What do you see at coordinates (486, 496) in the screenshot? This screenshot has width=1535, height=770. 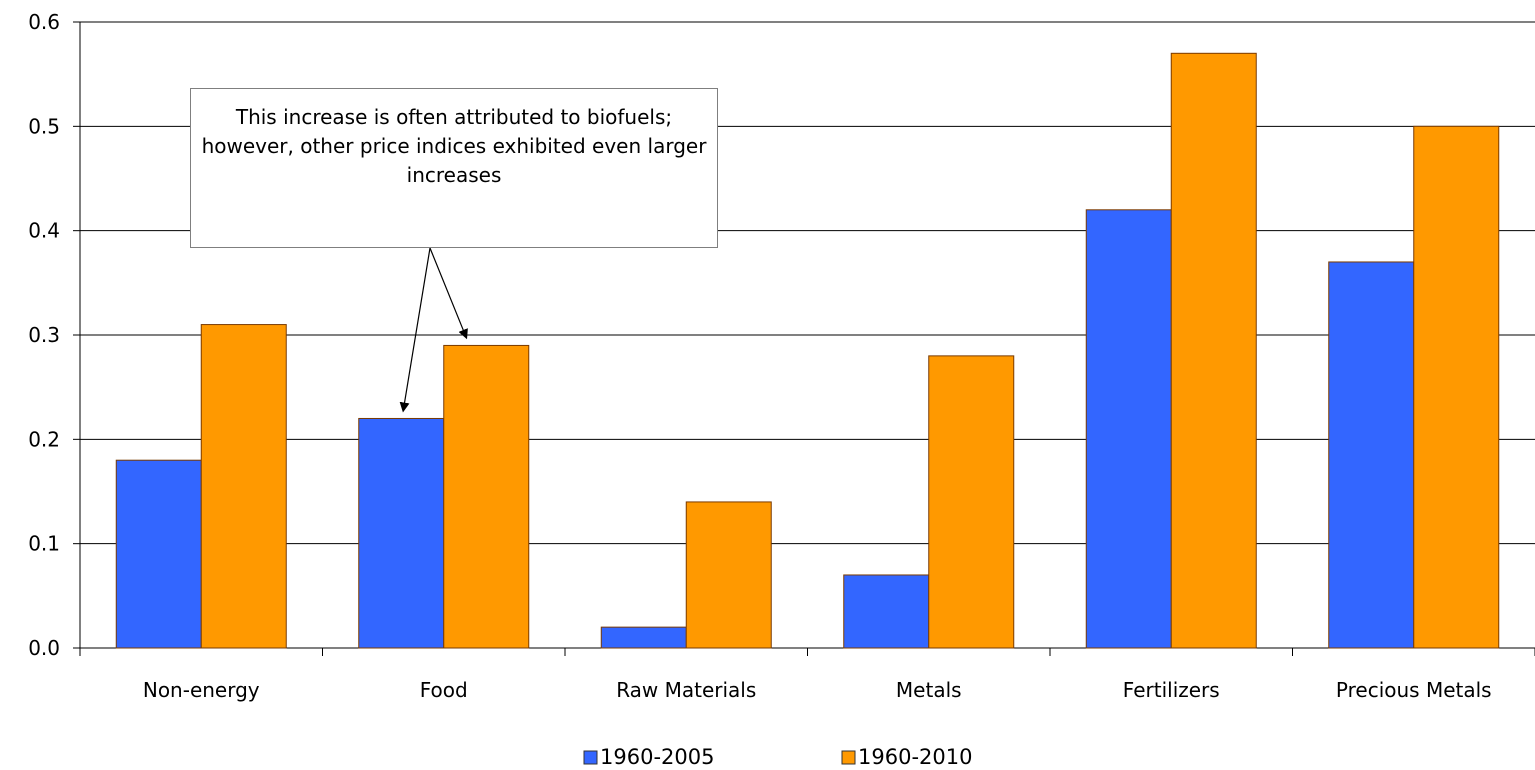 I see `bar-1960-2010-food` at bounding box center [486, 496].